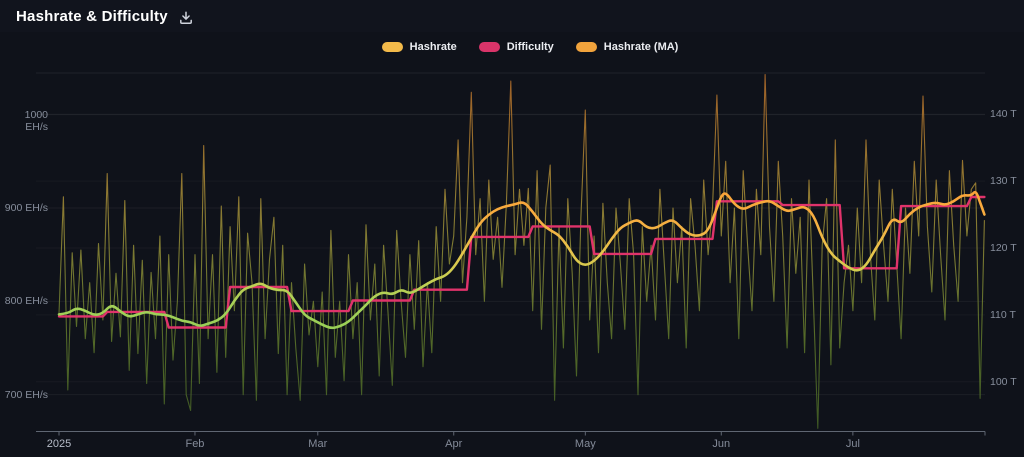 The image size is (1024, 457). I want to click on x-tick-may: May, so click(585, 444).